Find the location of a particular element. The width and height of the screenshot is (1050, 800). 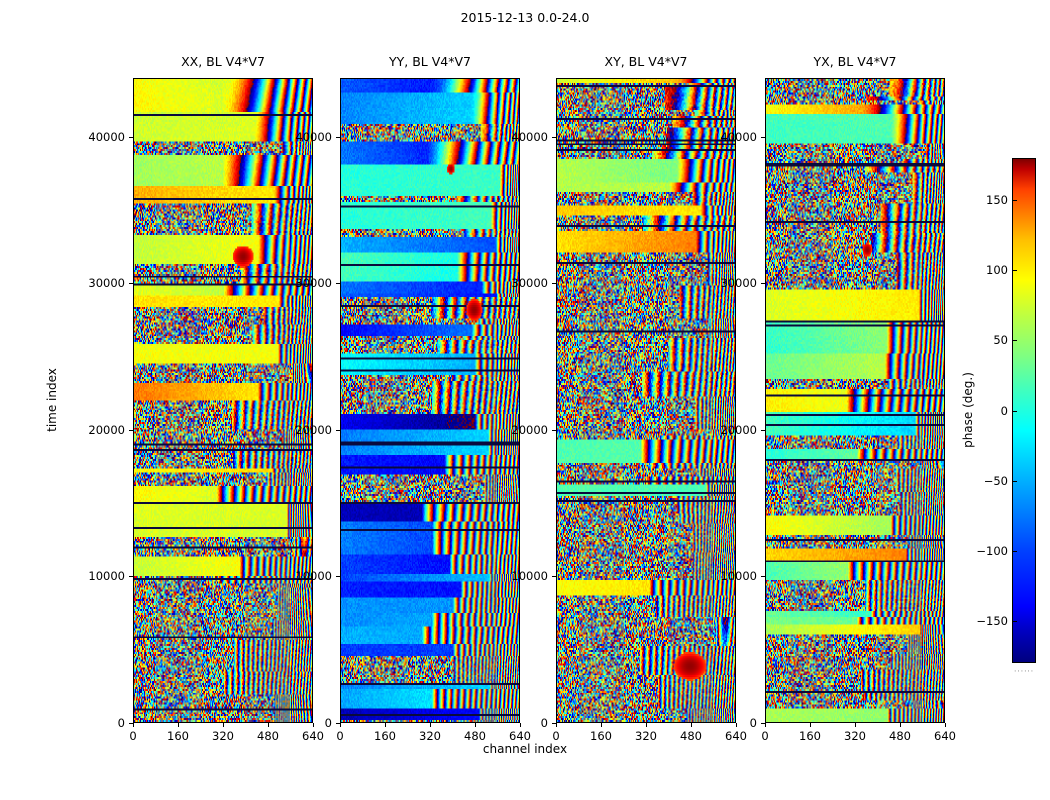

heatmap-xy is located at coordinates (646, 400).